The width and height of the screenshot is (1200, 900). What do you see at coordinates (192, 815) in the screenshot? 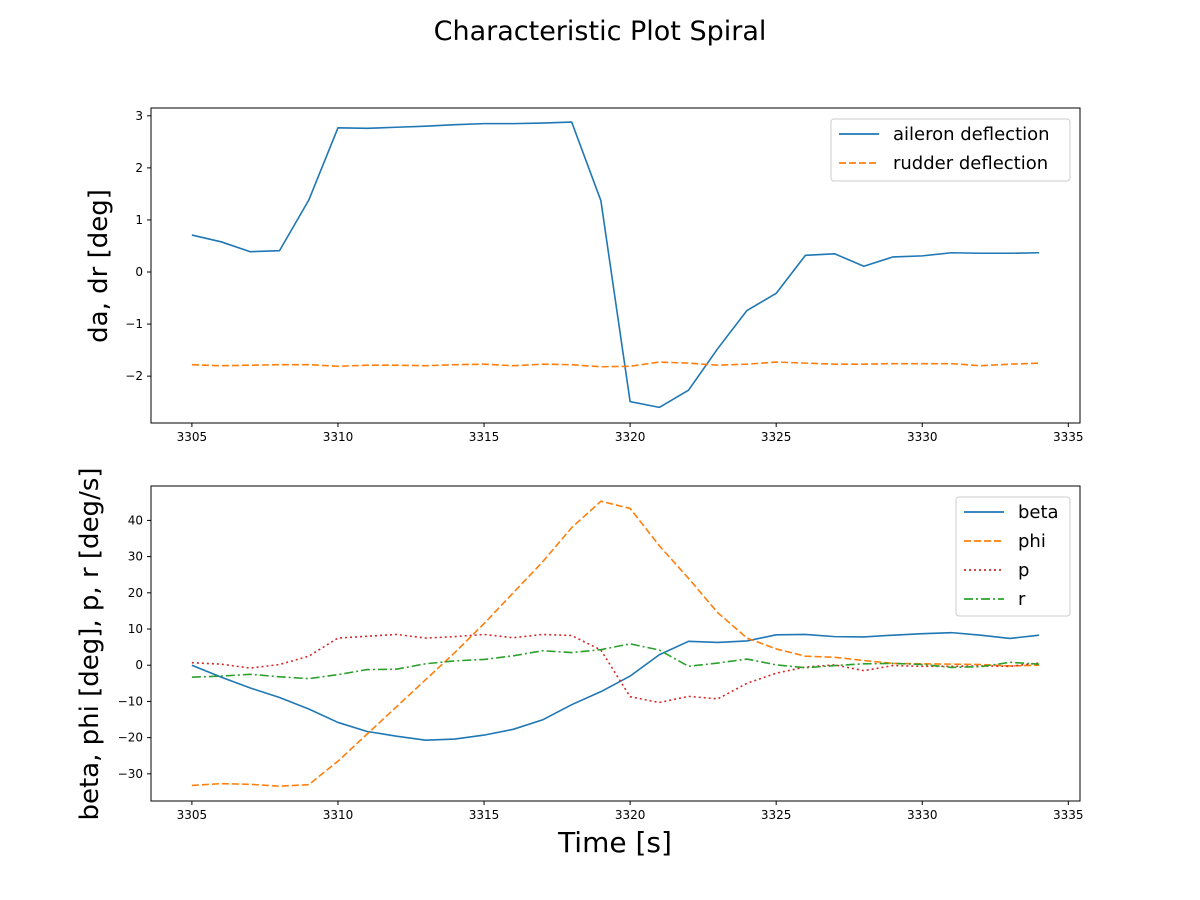
I see `bottom-x-tick-label: 3305` at bounding box center [192, 815].